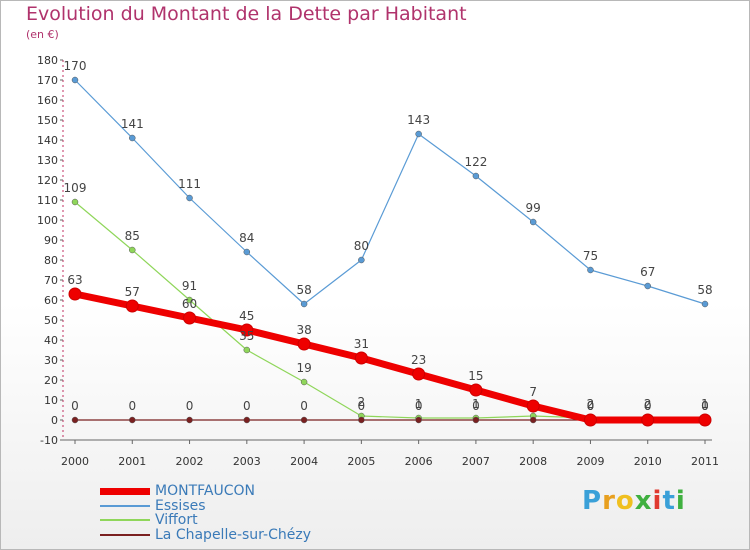  Describe the element at coordinates (304, 461) in the screenshot. I see `x-tick-label: 2004` at that location.